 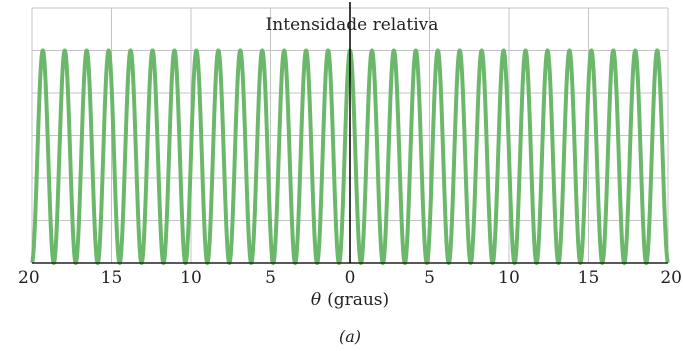 What do you see at coordinates (316, 300) in the screenshot?
I see `x-axis-symbol: θ` at bounding box center [316, 300].